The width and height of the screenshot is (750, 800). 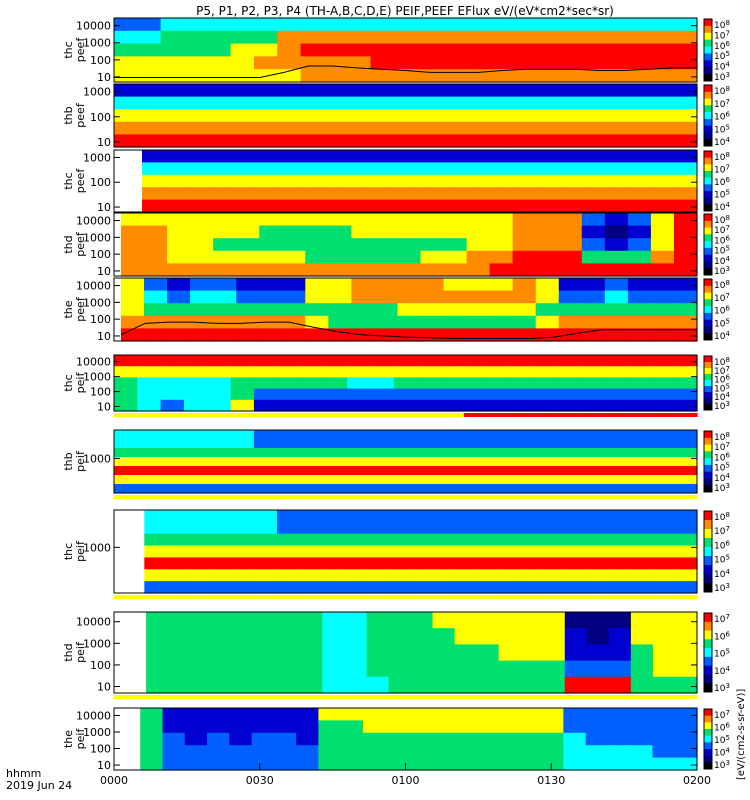 I want to click on panel-frame, so click(x=405, y=461).